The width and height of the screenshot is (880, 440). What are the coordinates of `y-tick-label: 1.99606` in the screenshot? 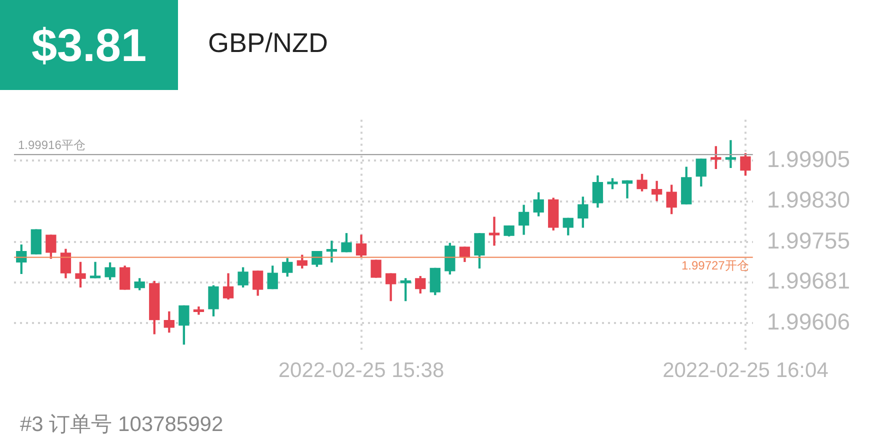 It's located at (808, 321).